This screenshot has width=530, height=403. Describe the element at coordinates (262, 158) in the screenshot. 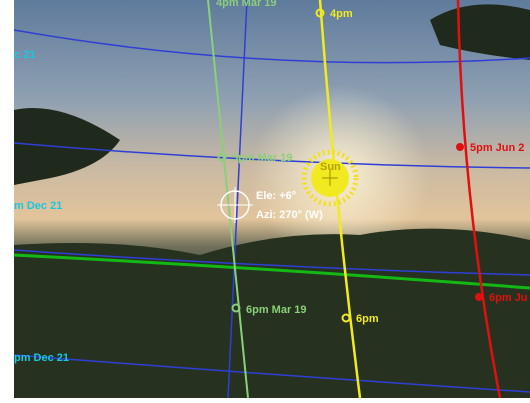

I see `path-label: 5pm Mar 19` at that location.